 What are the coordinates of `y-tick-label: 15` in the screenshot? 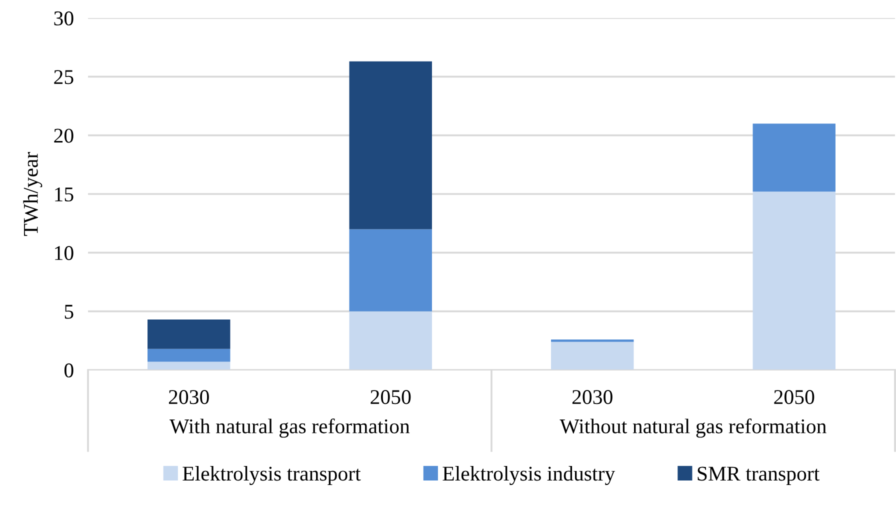 It's located at (64, 194).